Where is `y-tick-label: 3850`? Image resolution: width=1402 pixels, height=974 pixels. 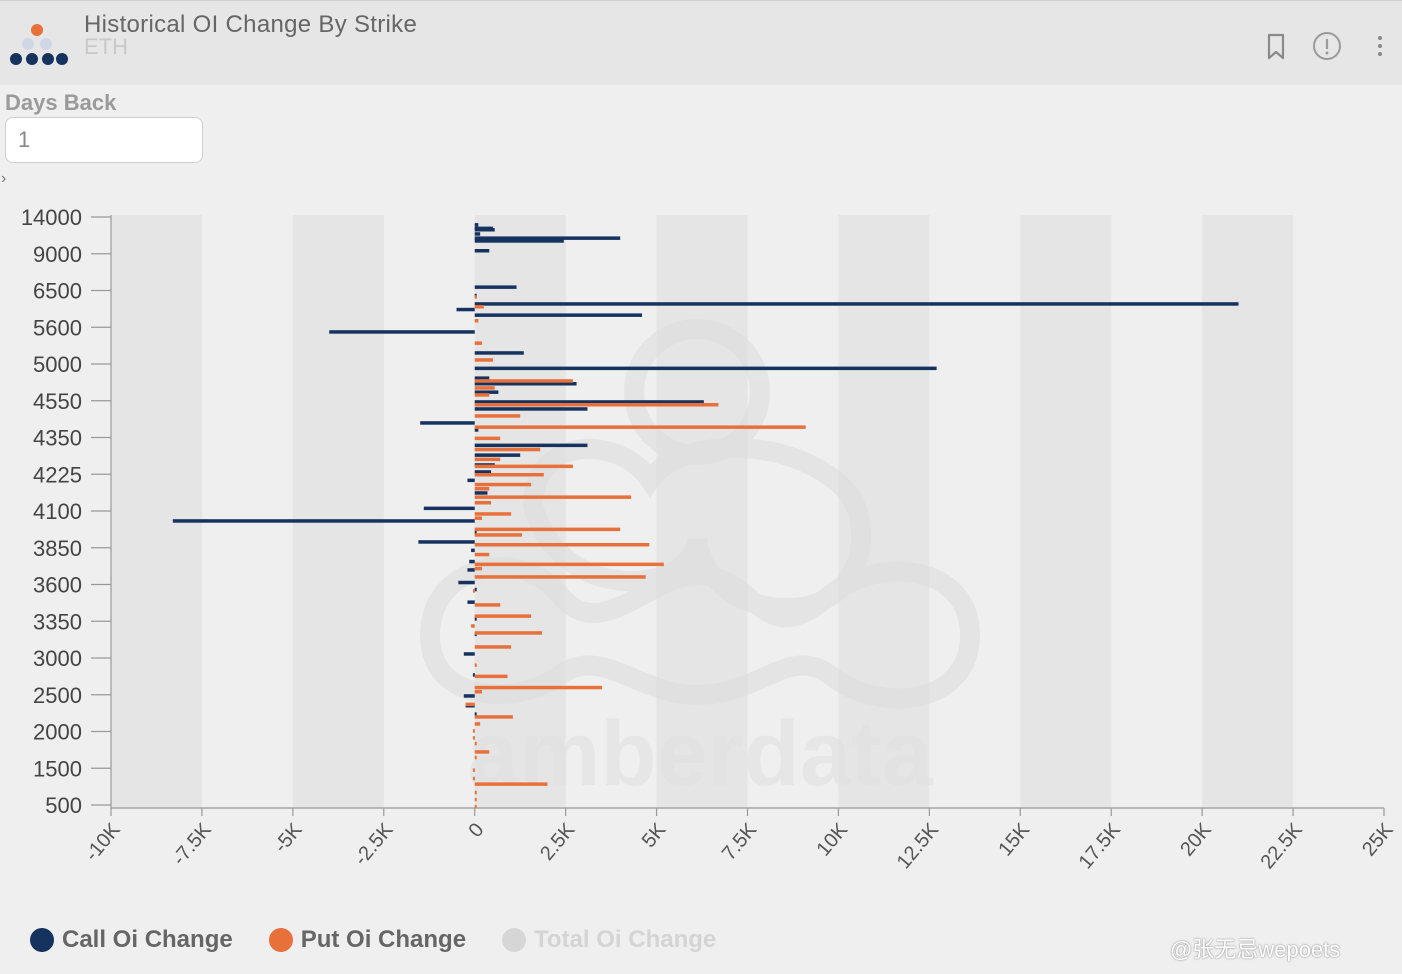
y-tick-label: 3850 is located at coordinates (57, 548).